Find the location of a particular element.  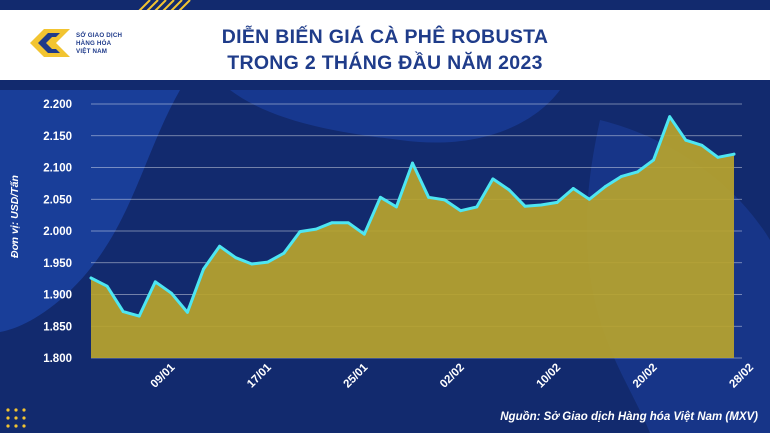

logo-line-3: VIỆT NAM is located at coordinates (92, 51).